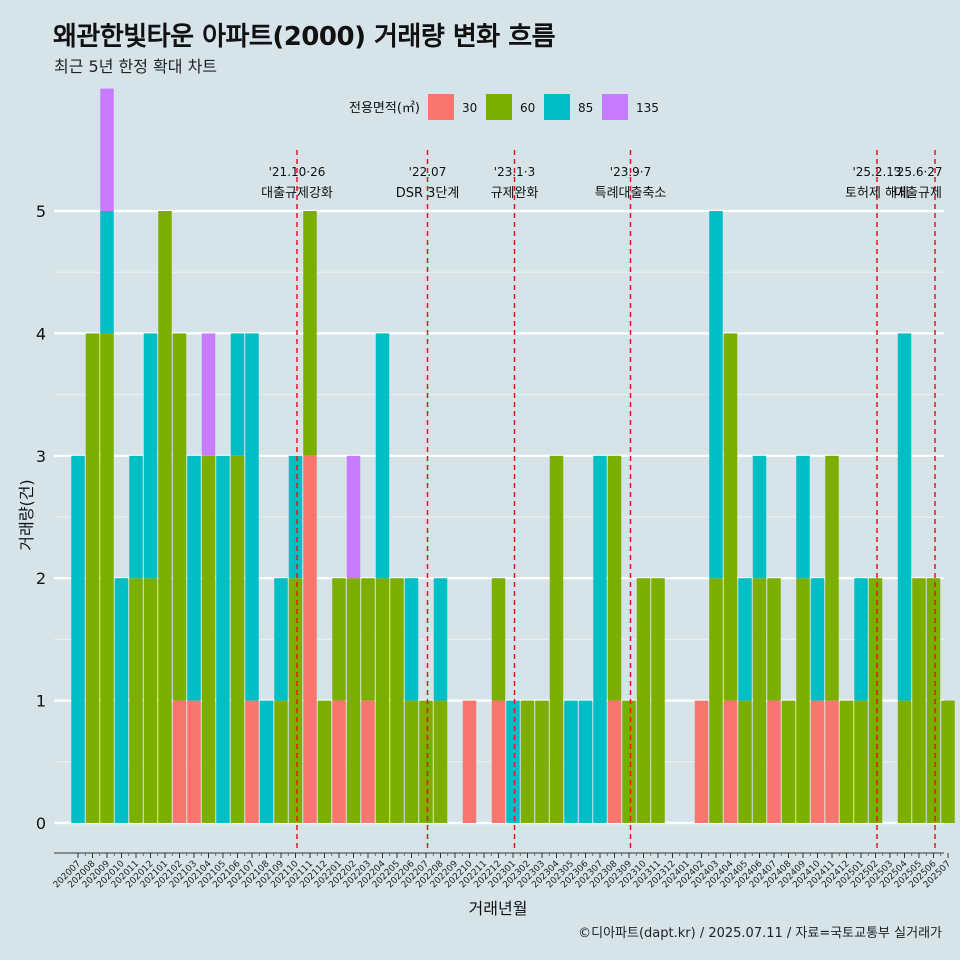 This screenshot has width=960, height=960. What do you see at coordinates (630, 172) in the screenshot?
I see `event-date: '23.9·7` at bounding box center [630, 172].